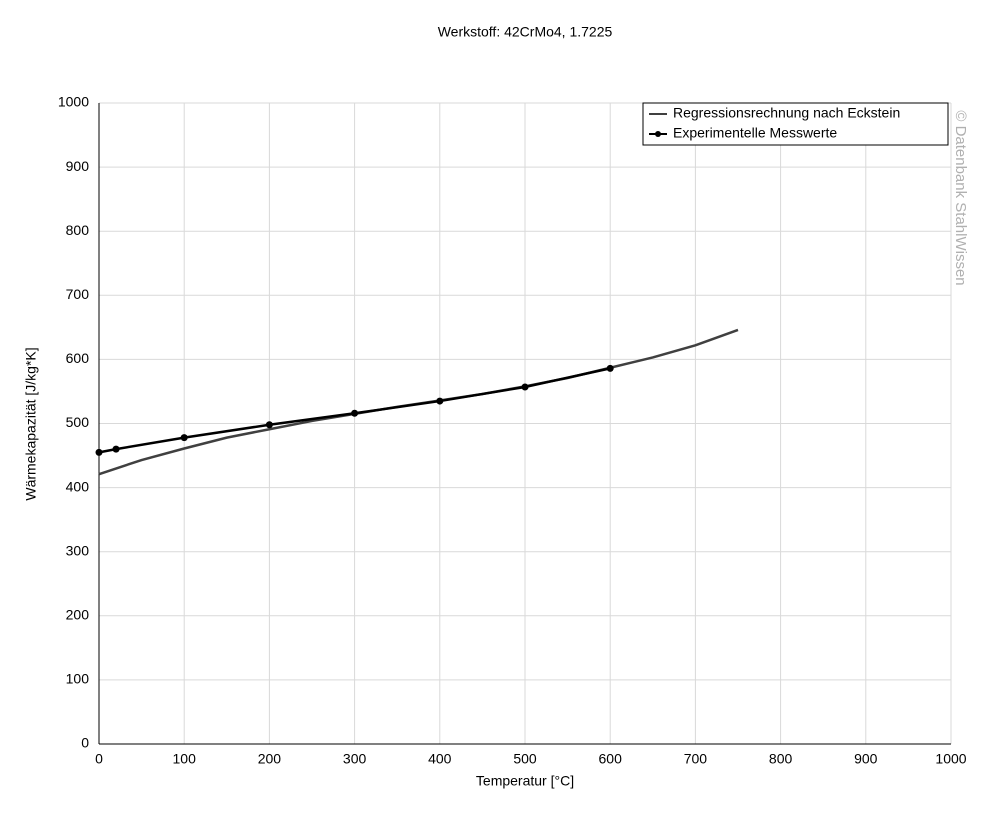  Describe the element at coordinates (950, 759) in the screenshot. I see `x-tick-label: 1000` at that location.